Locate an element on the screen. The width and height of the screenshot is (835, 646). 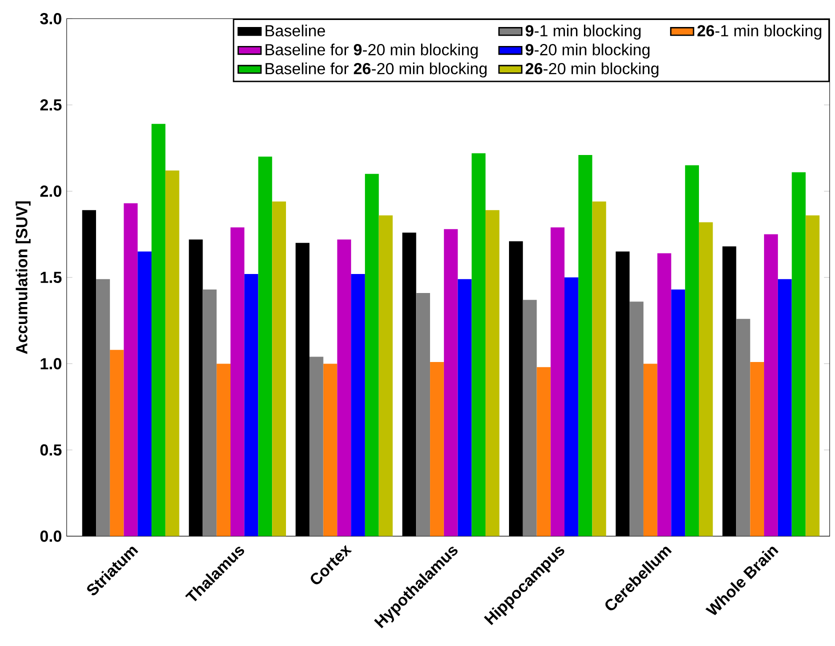
legend-label: Baseline is located at coordinates (295, 30).